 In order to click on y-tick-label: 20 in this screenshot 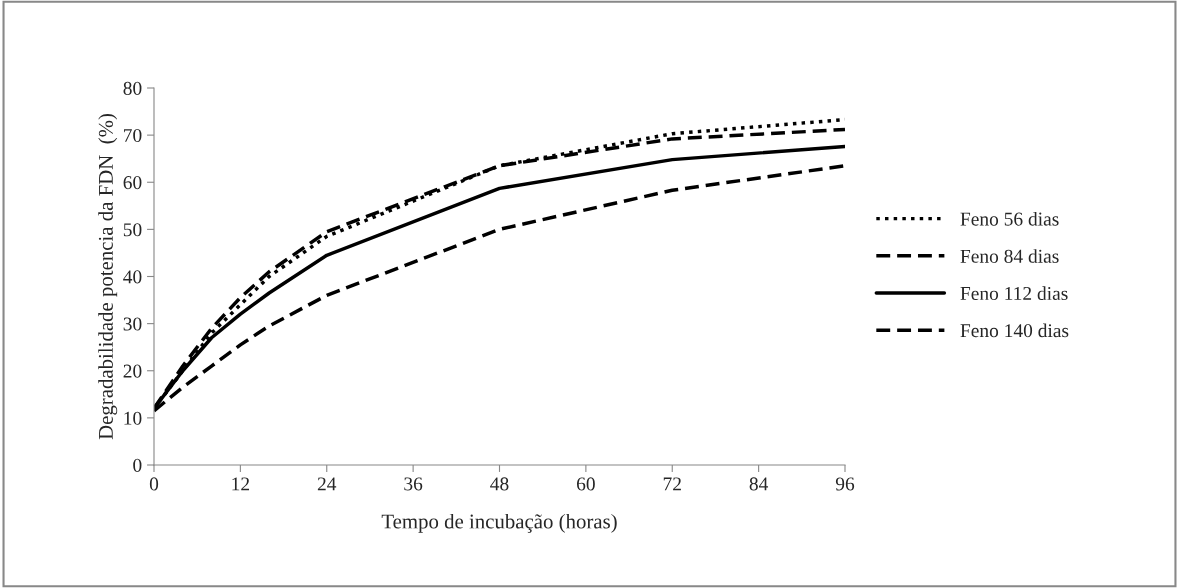, I will do `click(132, 371)`.